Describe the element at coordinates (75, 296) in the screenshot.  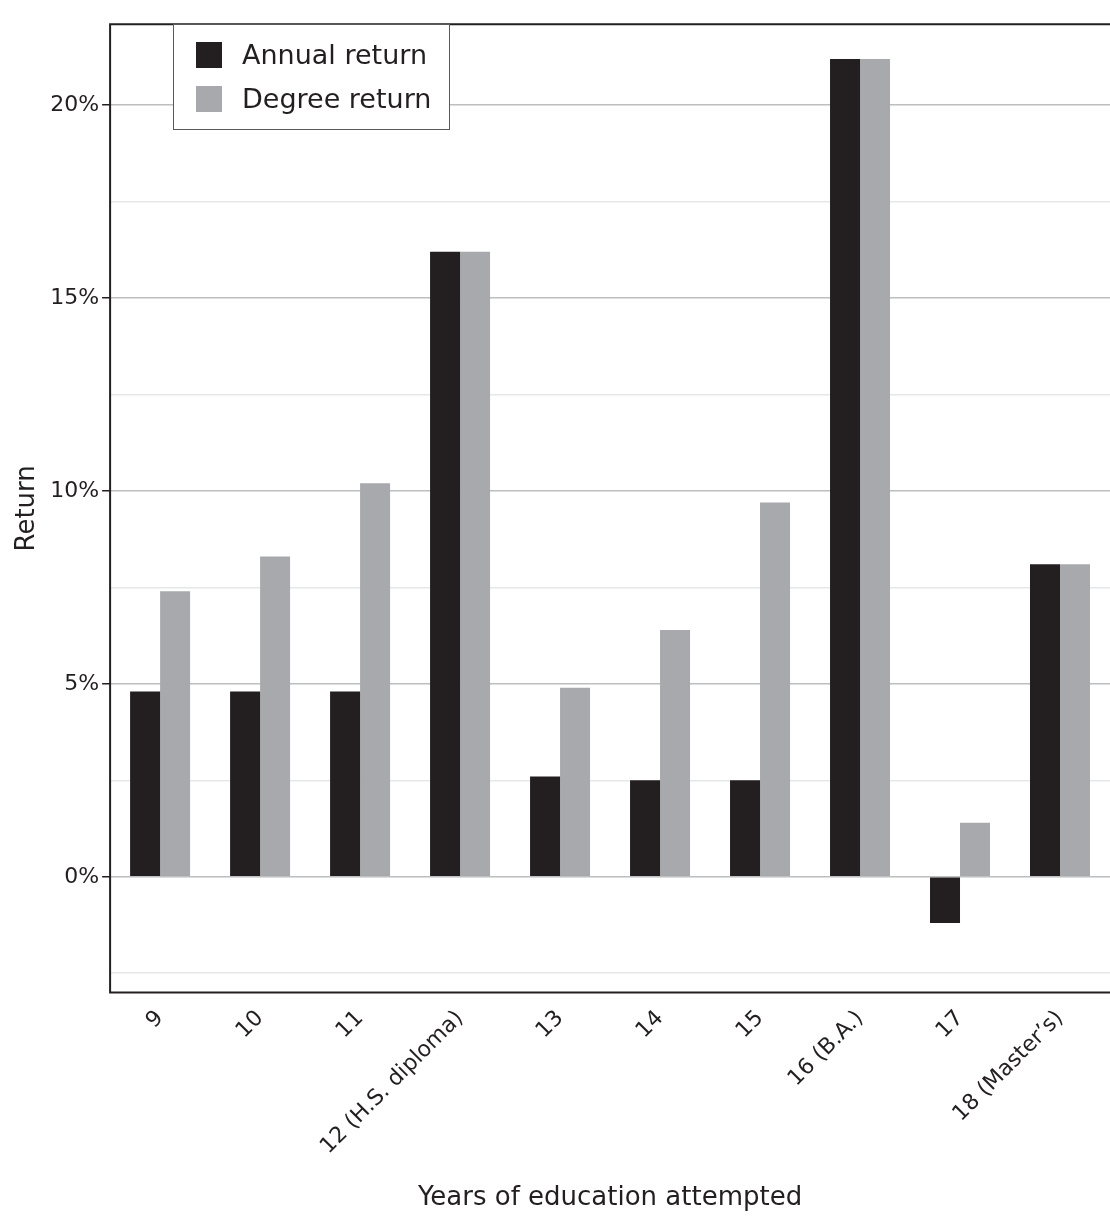
I see `y-tick-label: 15%` at that location.